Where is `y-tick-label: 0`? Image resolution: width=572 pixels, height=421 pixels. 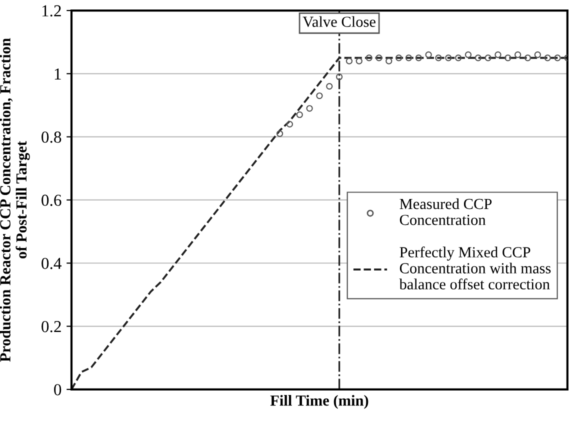 y-tick-label: 0 is located at coordinates (58, 390).